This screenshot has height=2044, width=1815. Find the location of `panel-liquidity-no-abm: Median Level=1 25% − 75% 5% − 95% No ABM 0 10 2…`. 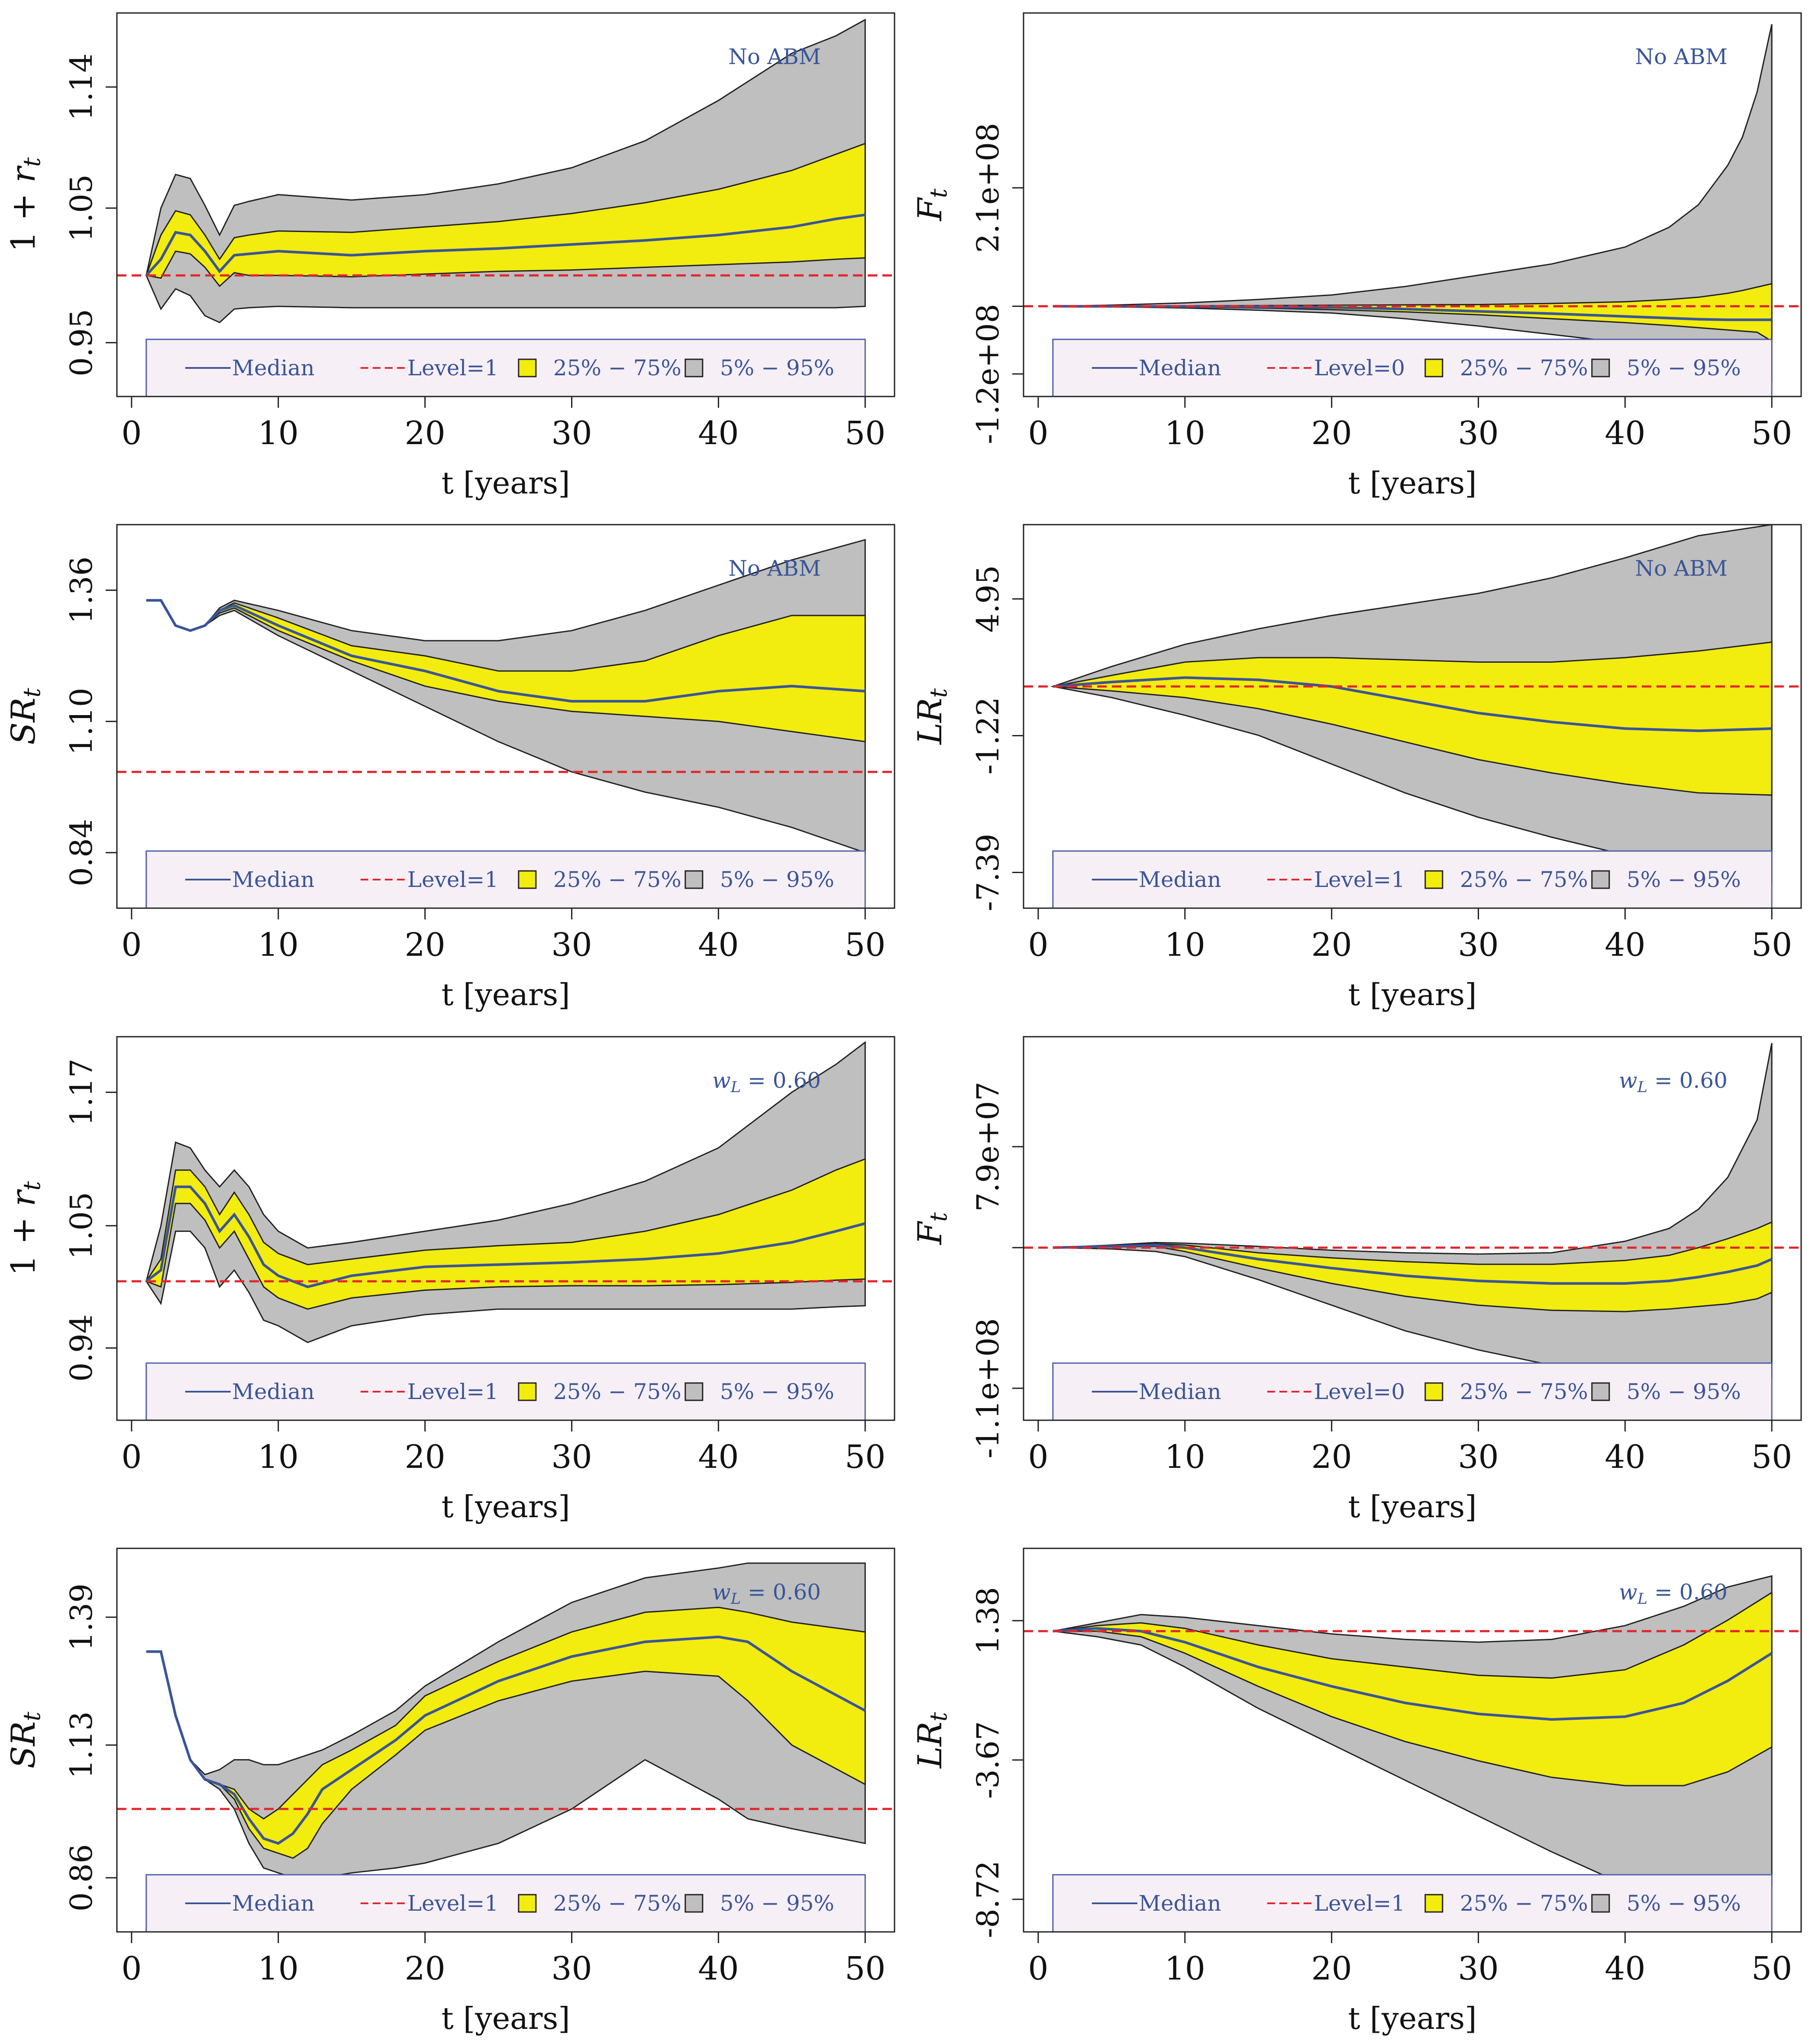

panel-liquidity-no-abm: Median Level=1 25% − 75% 5% − 95% No ABM 0 10 2… is located at coordinates (1356, 768).